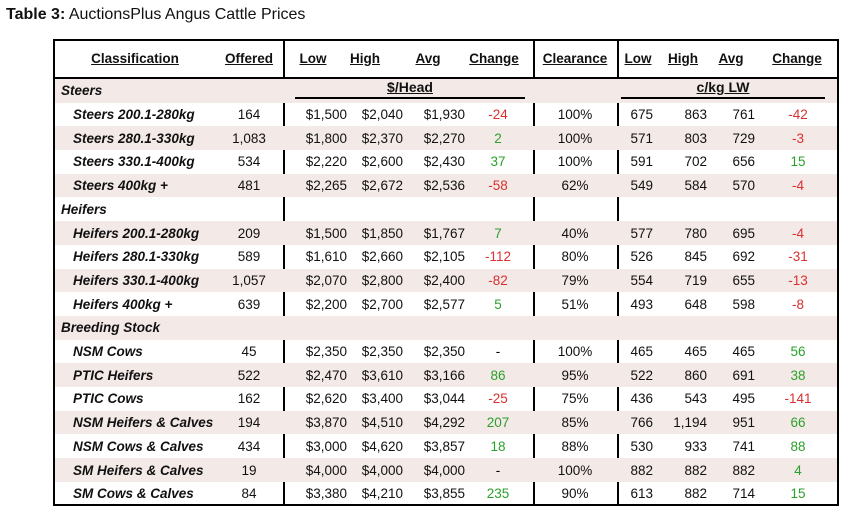 This screenshot has height=516, width=852. What do you see at coordinates (498, 446) in the screenshot?
I see `cell-change: 18` at bounding box center [498, 446].